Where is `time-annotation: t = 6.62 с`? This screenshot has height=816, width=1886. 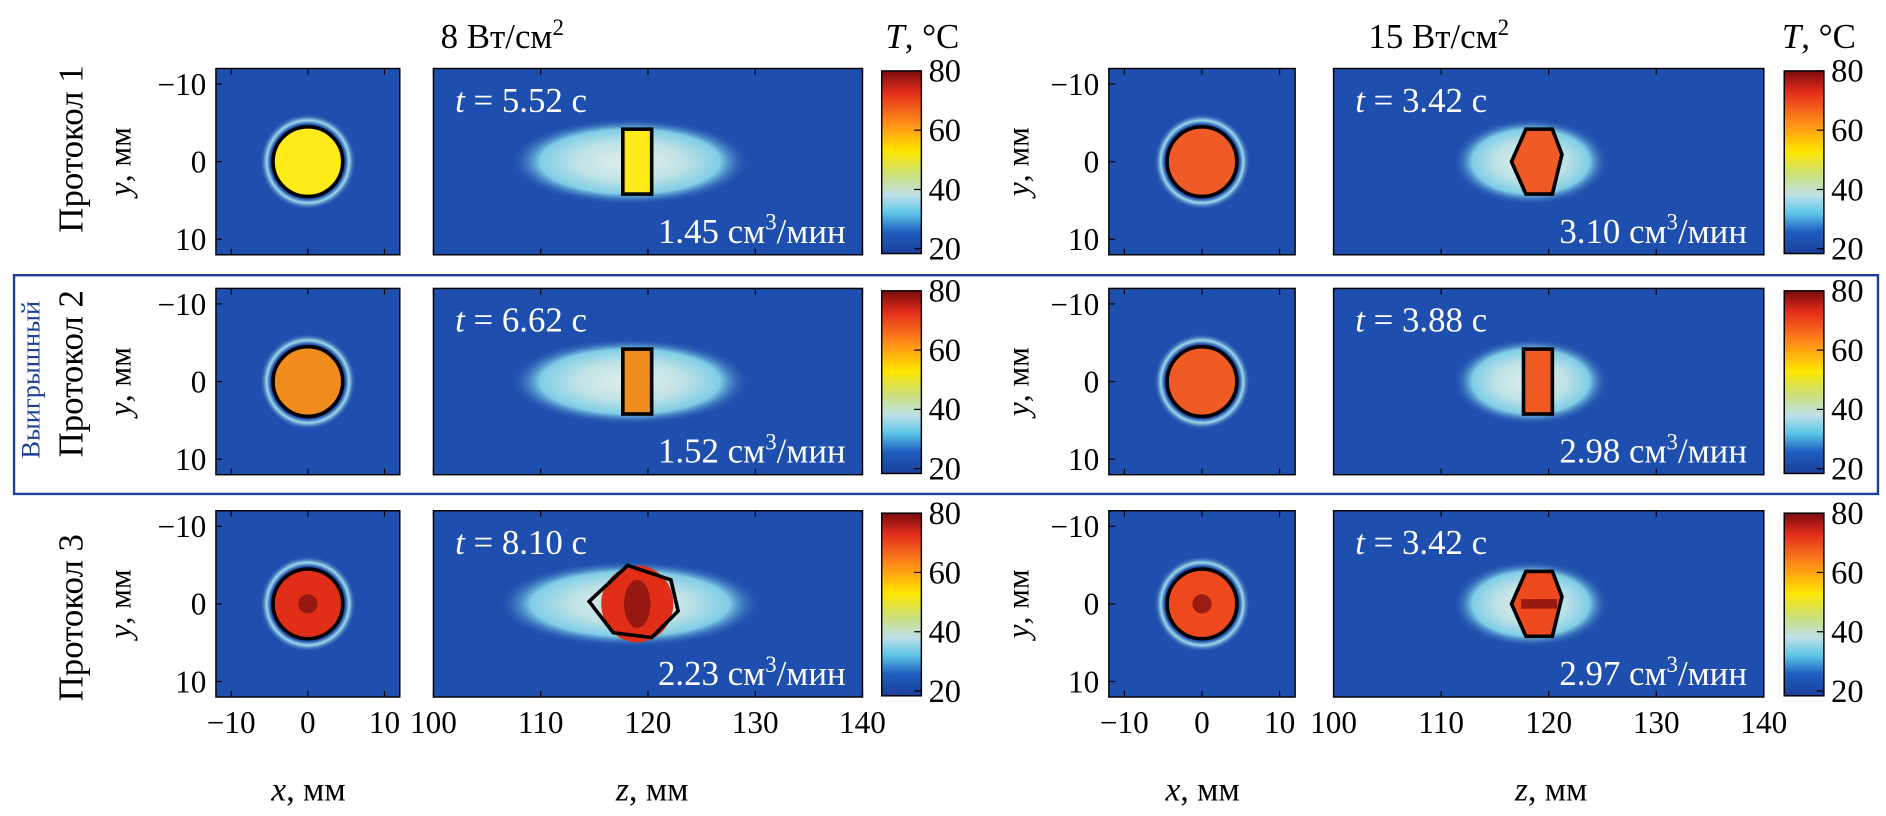
time-annotation: t = 6.62 с is located at coordinates (521, 320).